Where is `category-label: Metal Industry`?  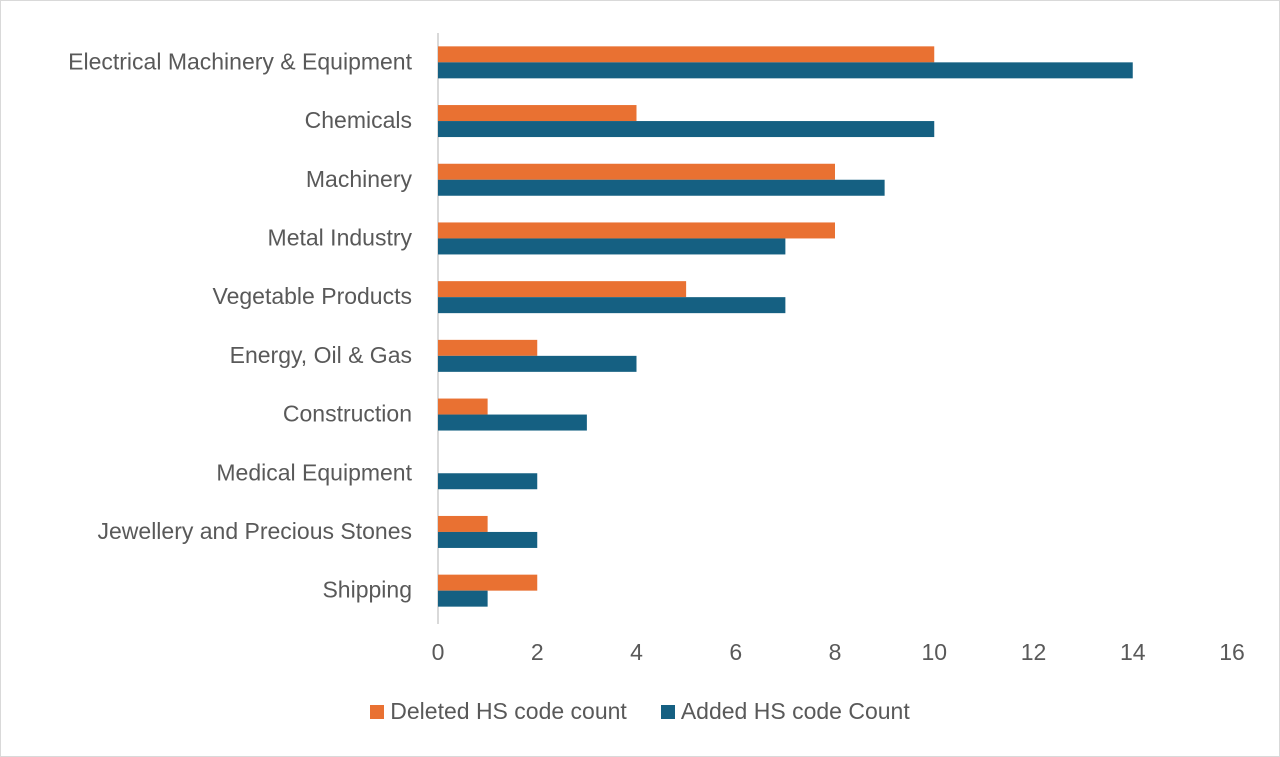 category-label: Metal Industry is located at coordinates (340, 238).